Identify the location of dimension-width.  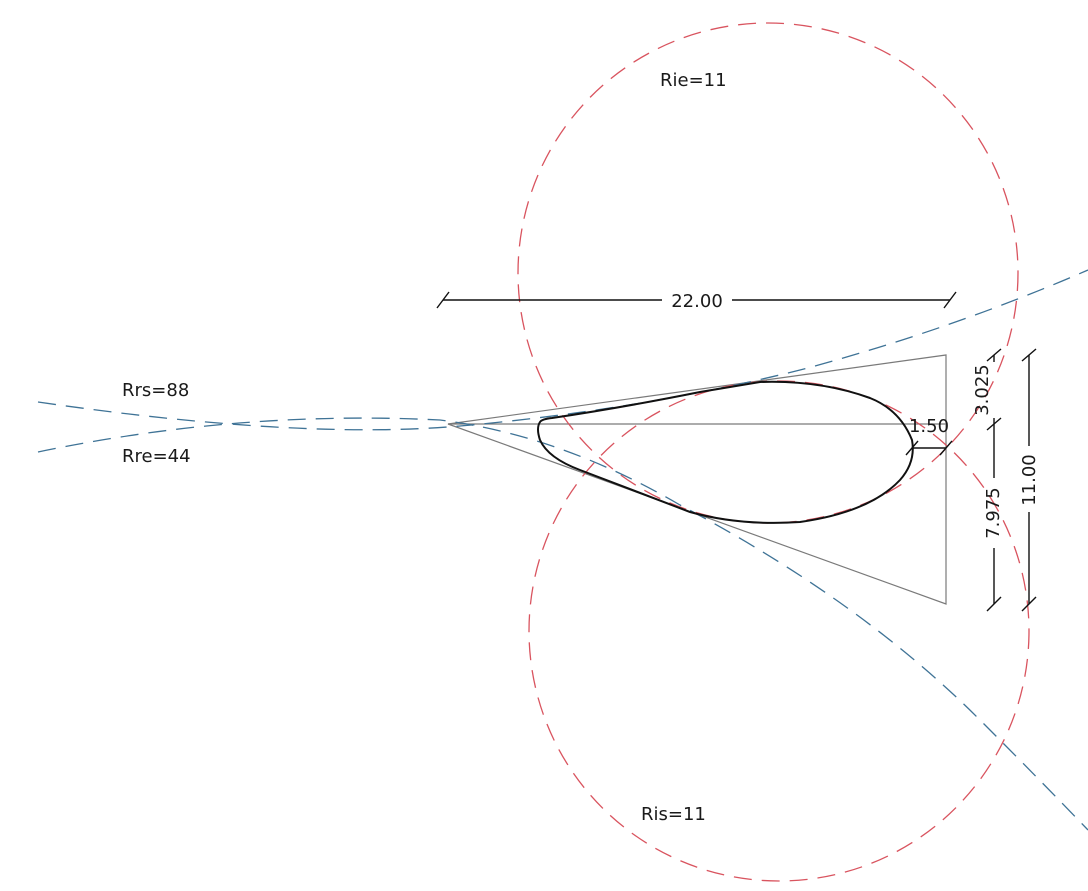
(696, 300).